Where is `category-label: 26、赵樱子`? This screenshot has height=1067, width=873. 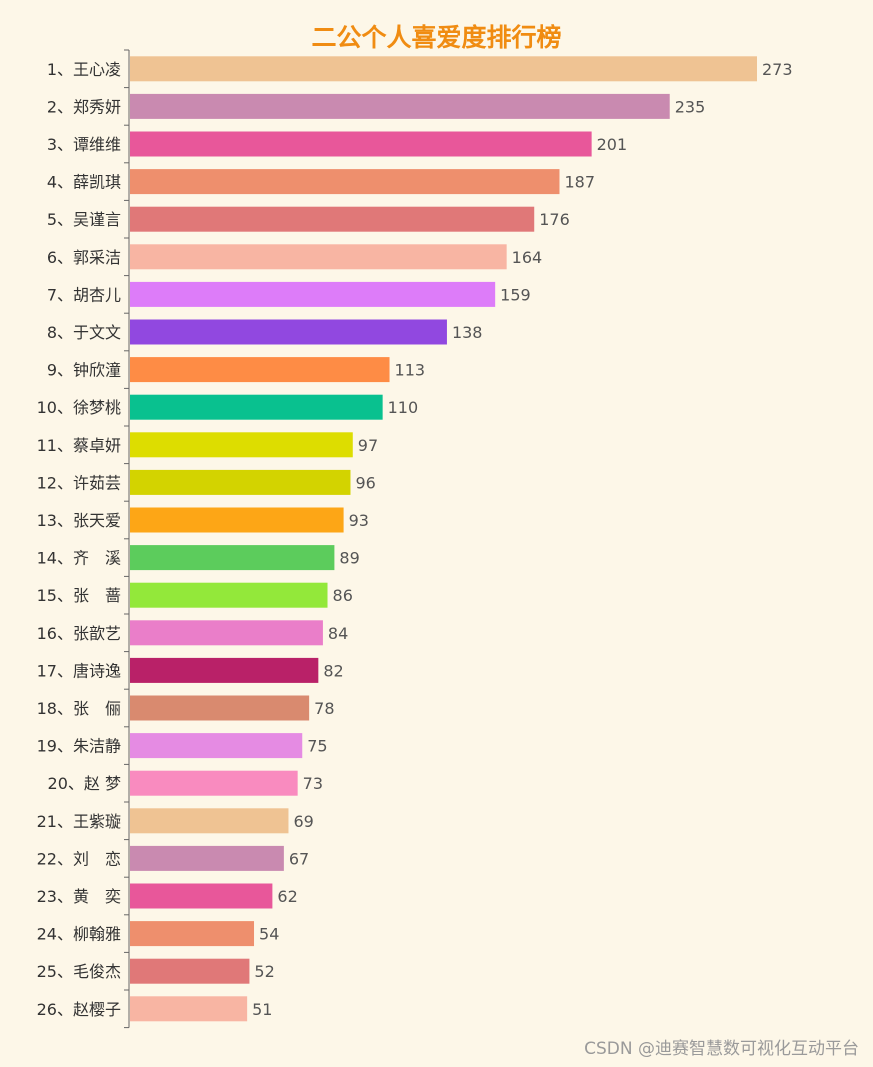
category-label: 26、赵樱子 is located at coordinates (79, 1009).